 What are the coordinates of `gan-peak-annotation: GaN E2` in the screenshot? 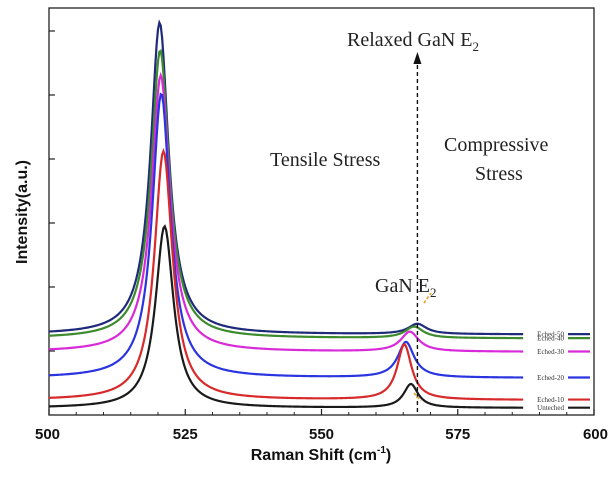 It's located at (405, 287).